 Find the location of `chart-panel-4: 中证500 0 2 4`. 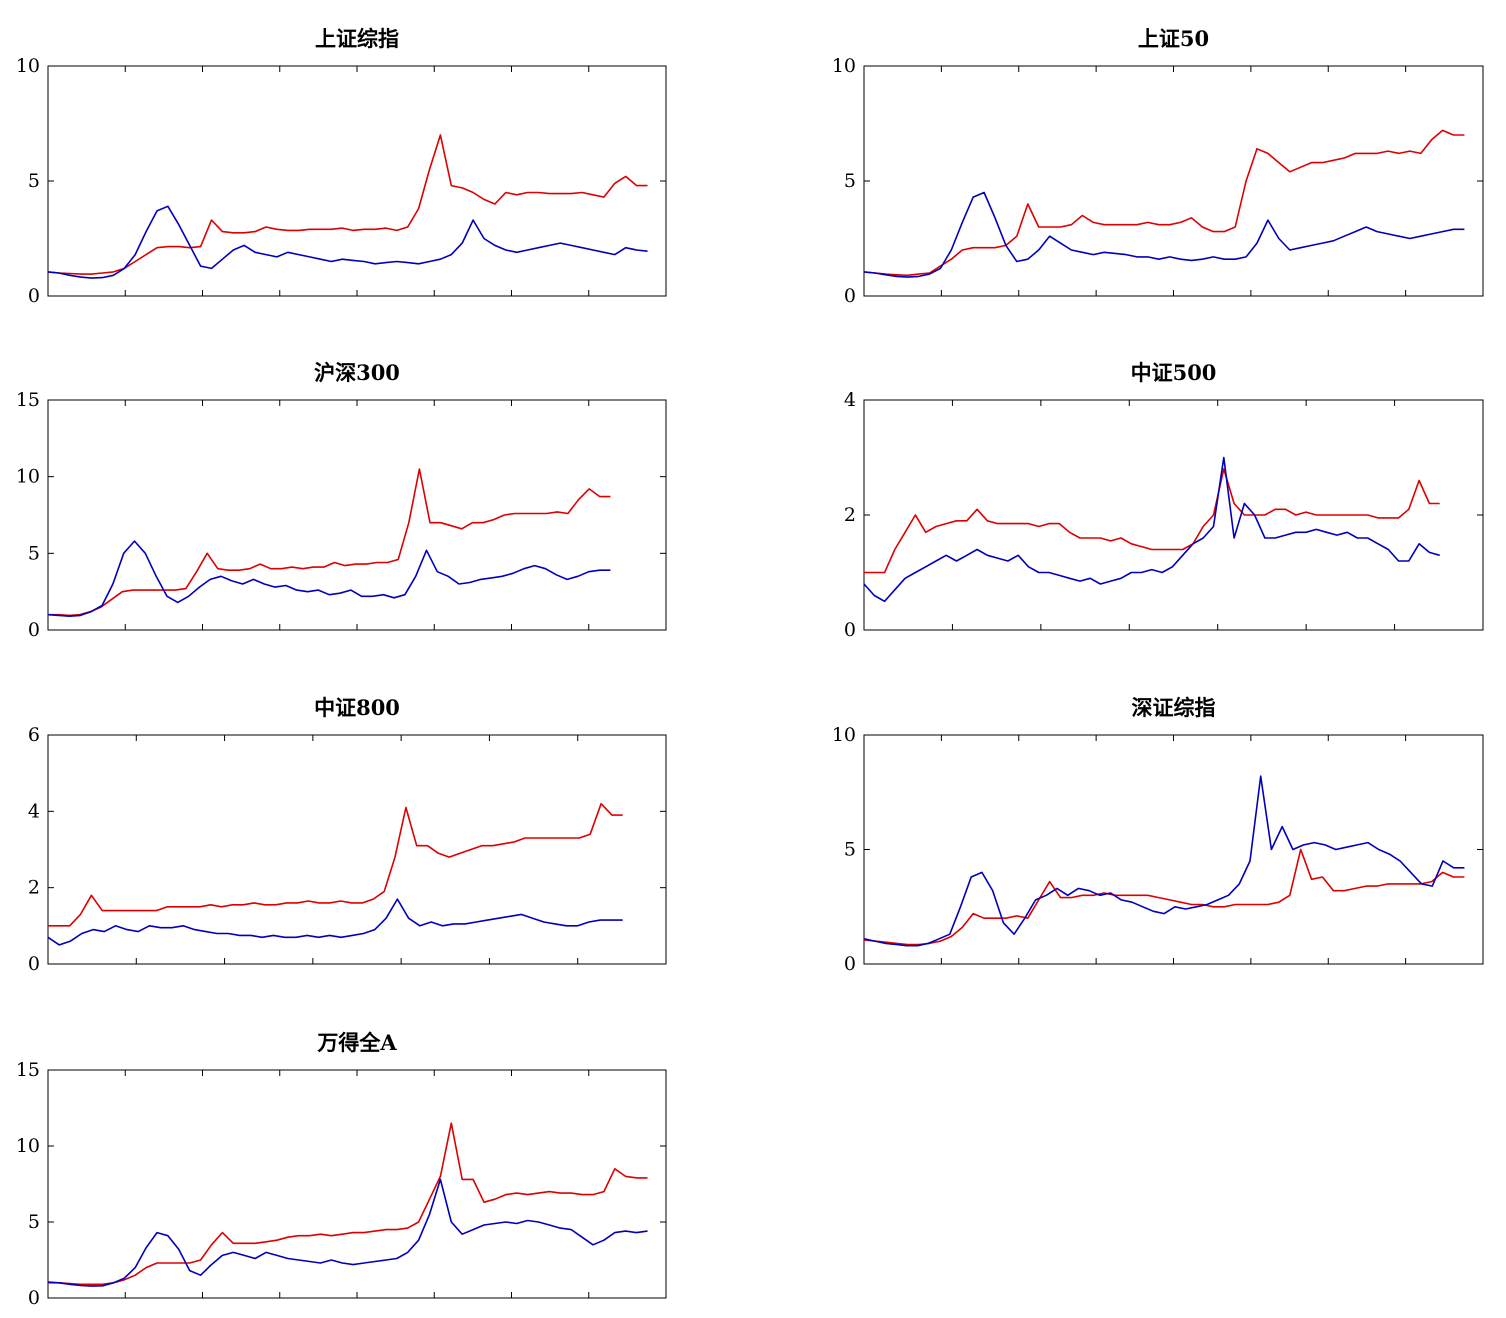

chart-panel-4: 中证500 0 2 4 is located at coordinates (1164, 500).